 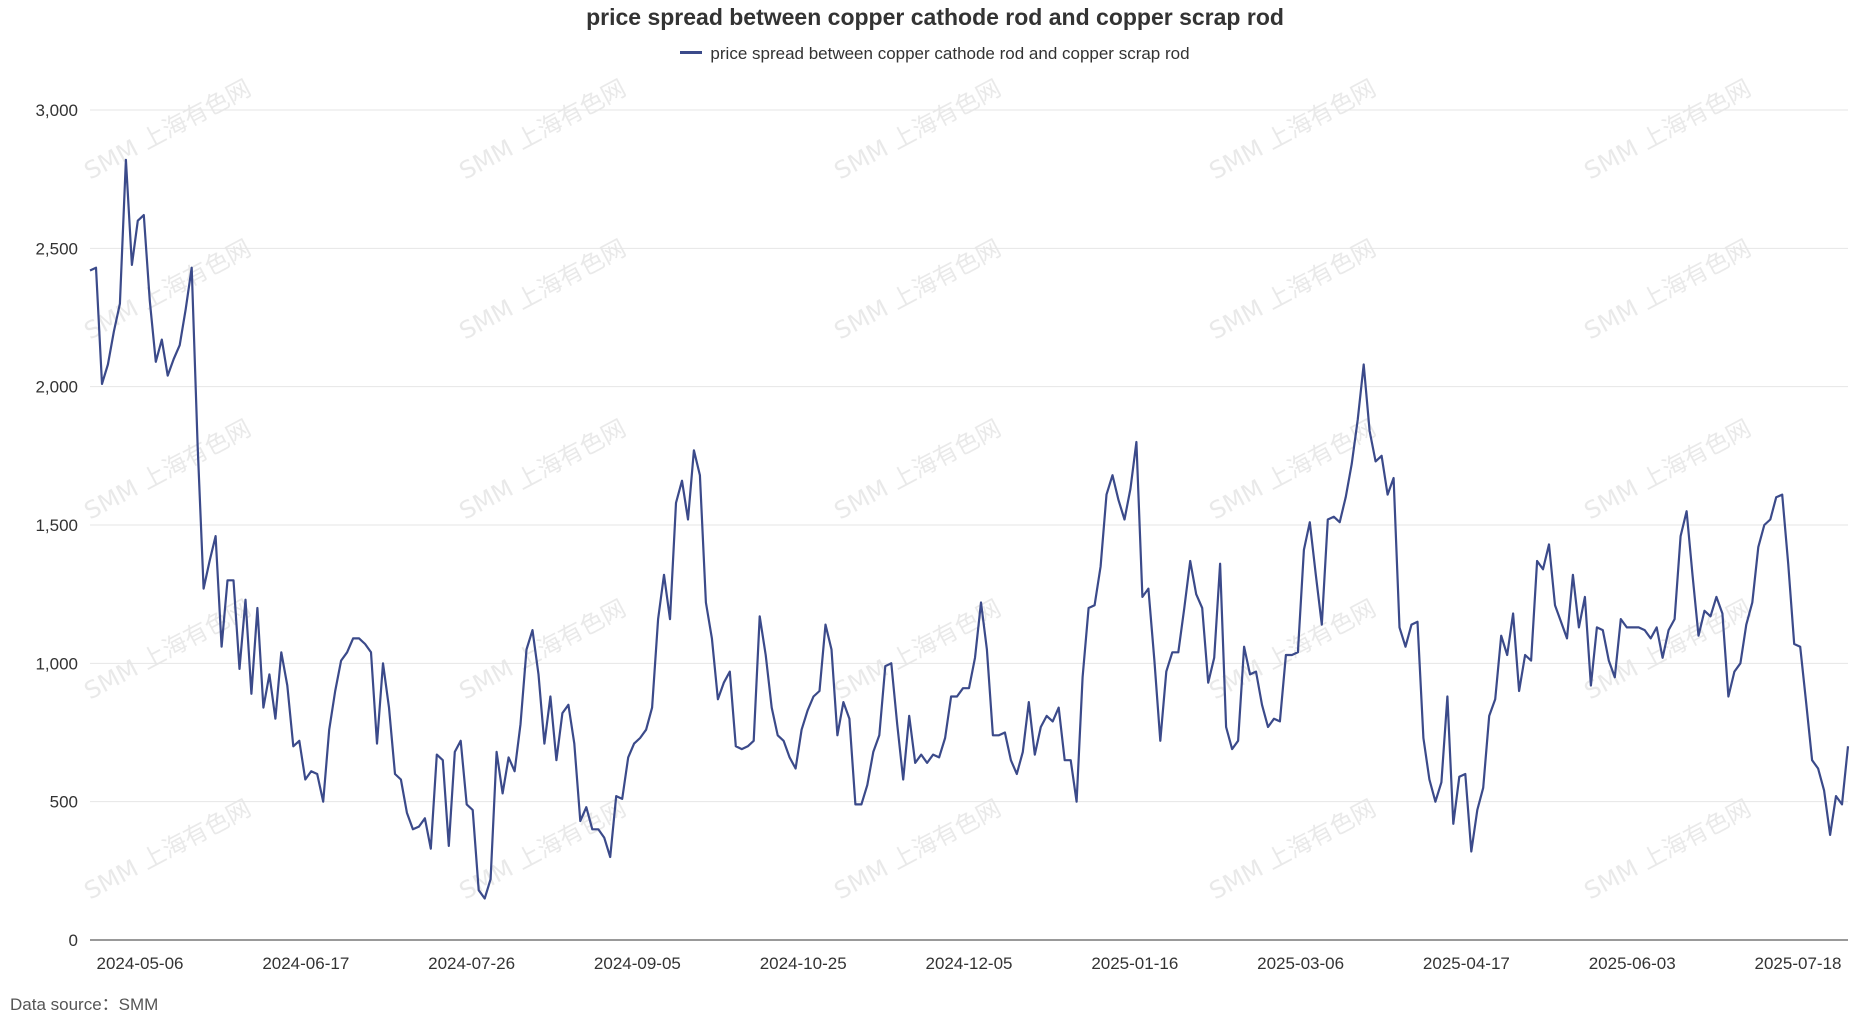 I want to click on x-tick-label: 2025-03-06, so click(x=1300, y=963).